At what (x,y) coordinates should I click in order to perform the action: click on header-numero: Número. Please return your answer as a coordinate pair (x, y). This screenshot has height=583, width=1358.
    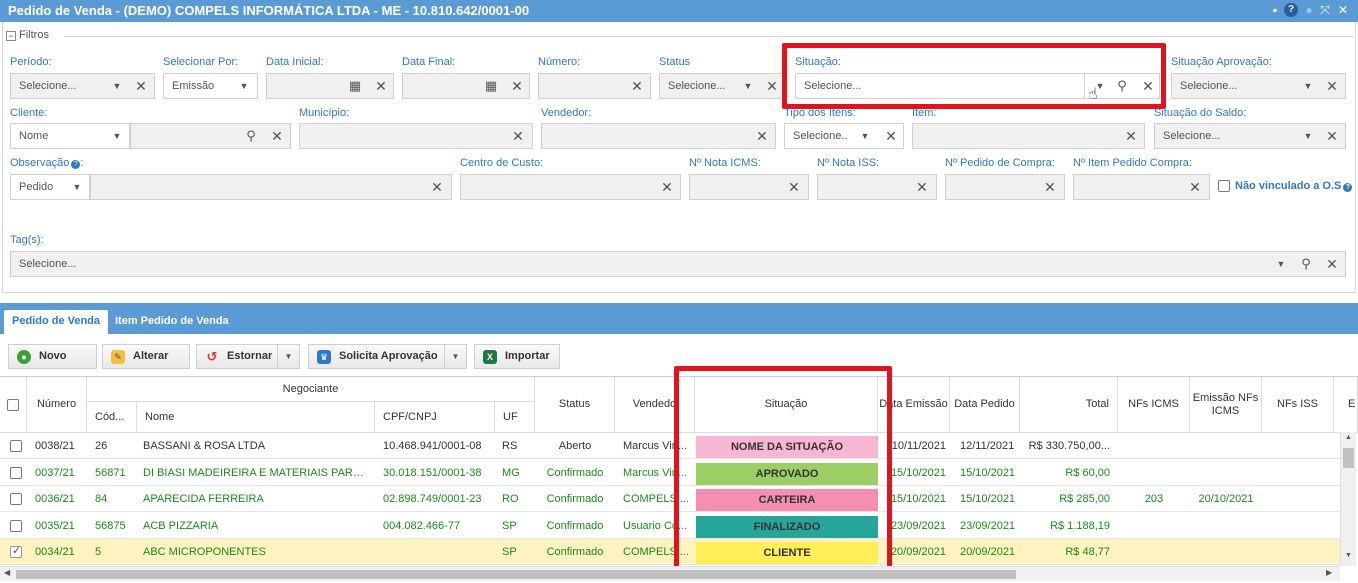
    Looking at the image, I should click on (57, 405).